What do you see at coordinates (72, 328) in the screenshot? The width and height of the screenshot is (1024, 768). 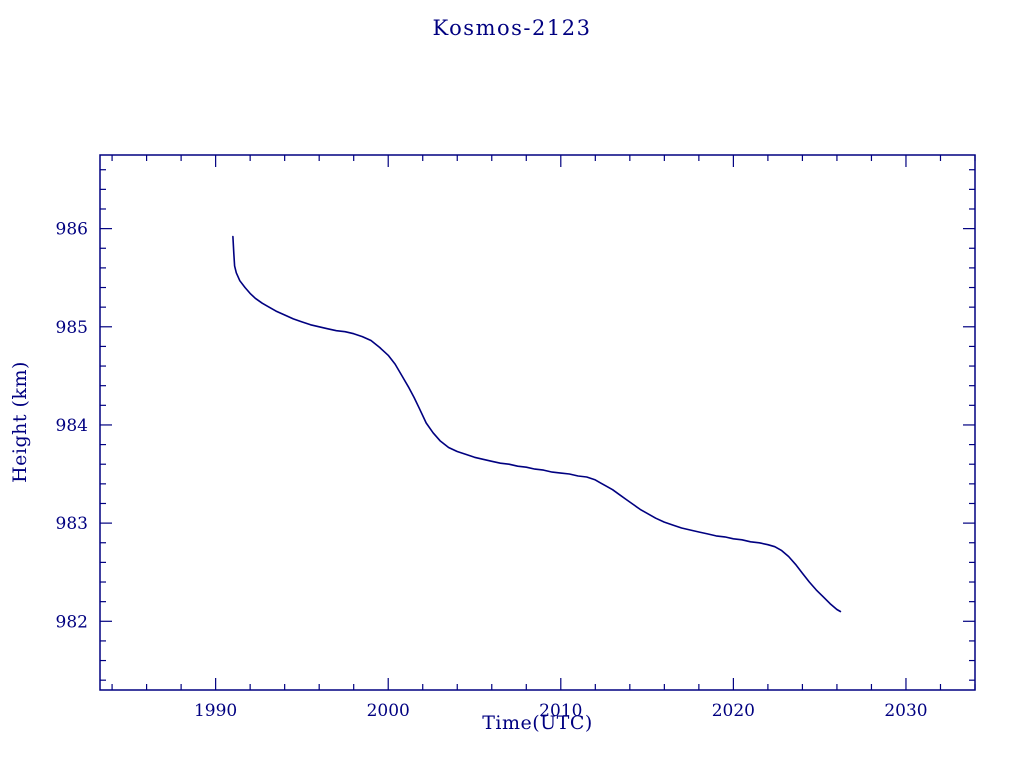 I see `y-tick-label: 985` at bounding box center [72, 328].